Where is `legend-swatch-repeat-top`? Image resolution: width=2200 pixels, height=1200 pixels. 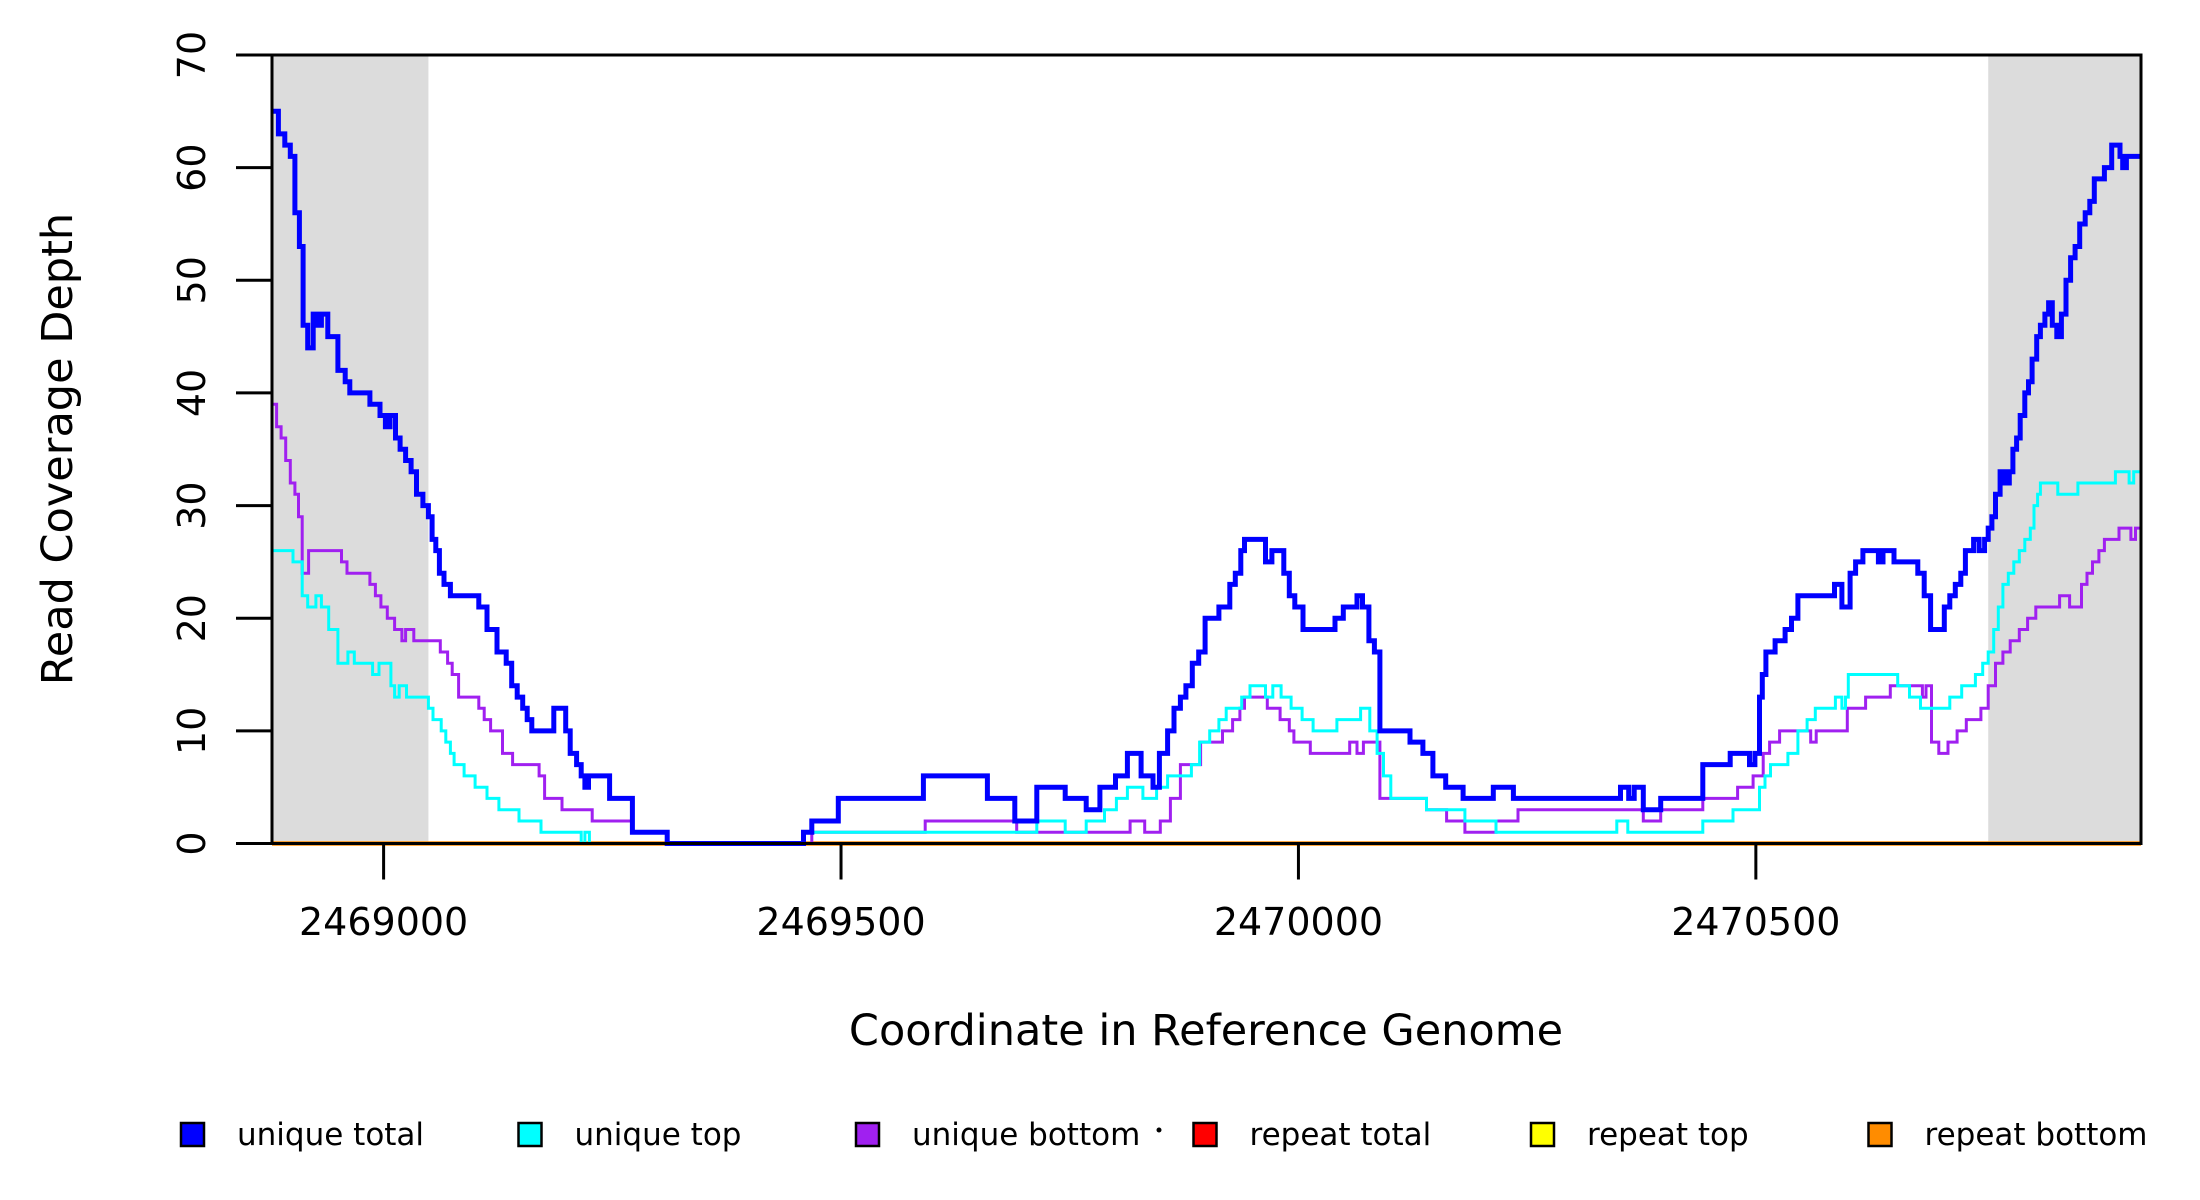
legend-swatch-repeat-top is located at coordinates (1542, 1134).